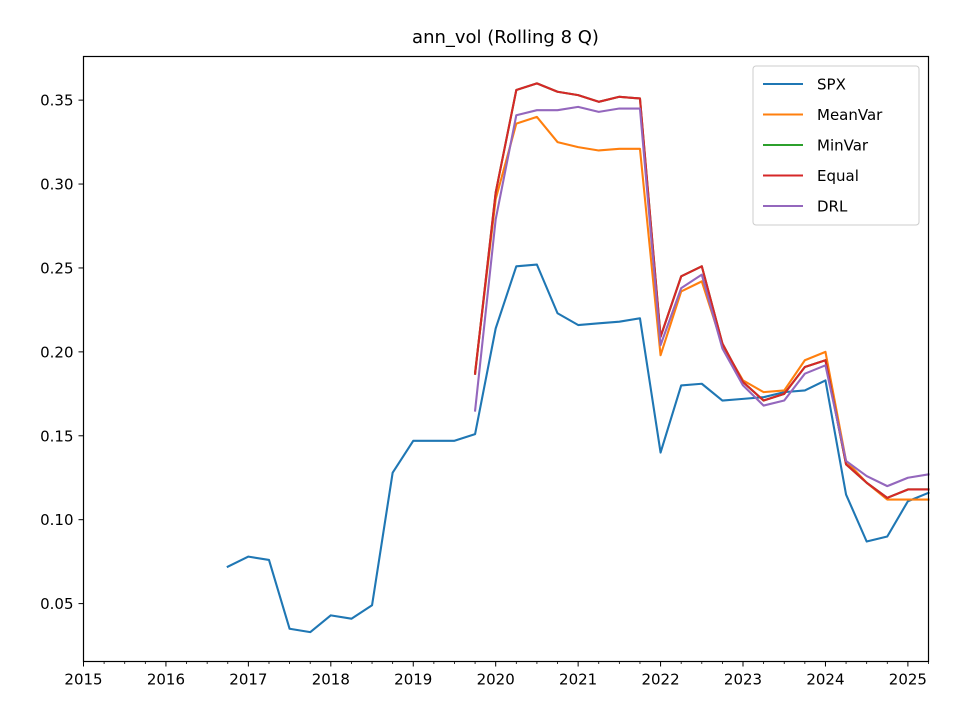 This screenshot has height=720, width=960. I want to click on x-tick-label: 2015, so click(83, 680).